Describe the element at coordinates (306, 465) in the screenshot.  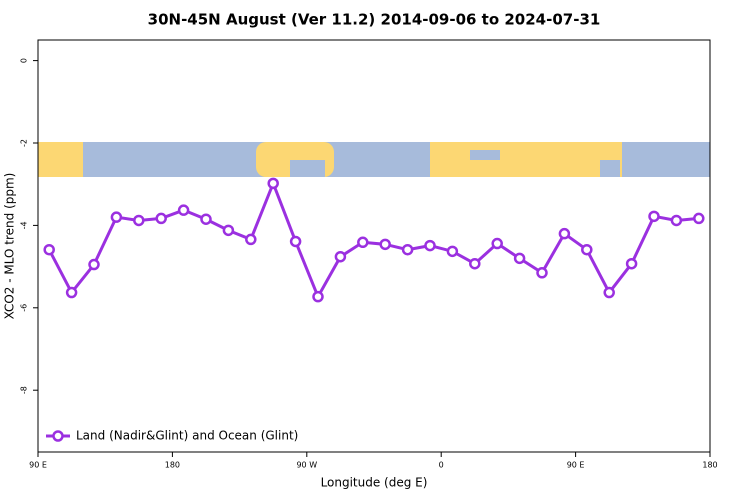
I see `x-tick-label: 90 W` at that location.